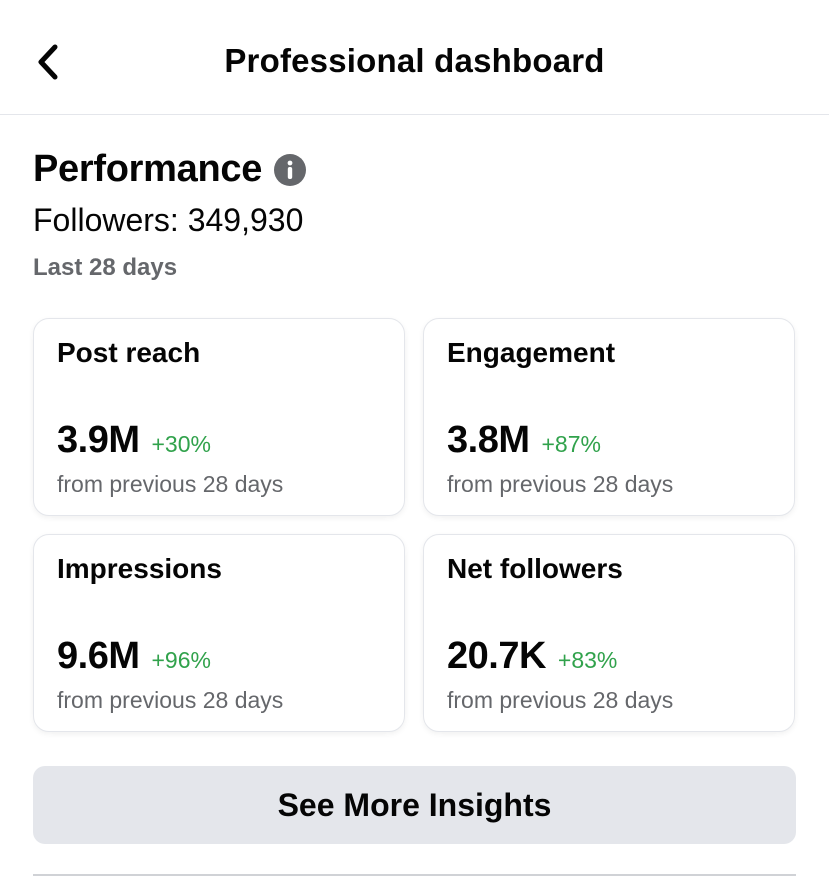 This screenshot has width=829, height=877. What do you see at coordinates (414, 805) in the screenshot?
I see `see-more-insights-button: See More Insights` at bounding box center [414, 805].